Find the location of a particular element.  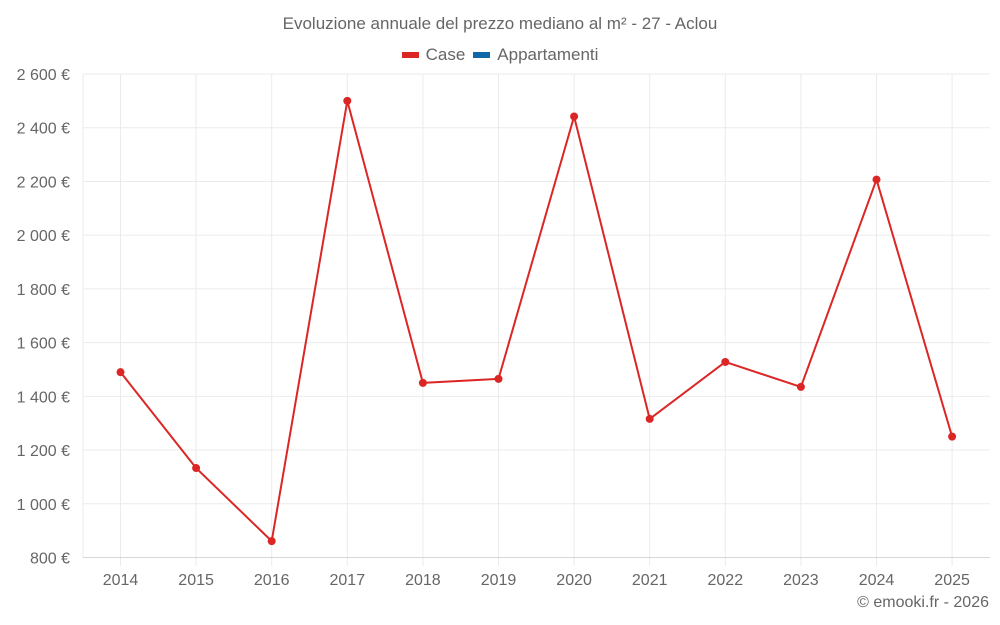

legend-item-appartamenti: Appartamenti is located at coordinates (535, 55).